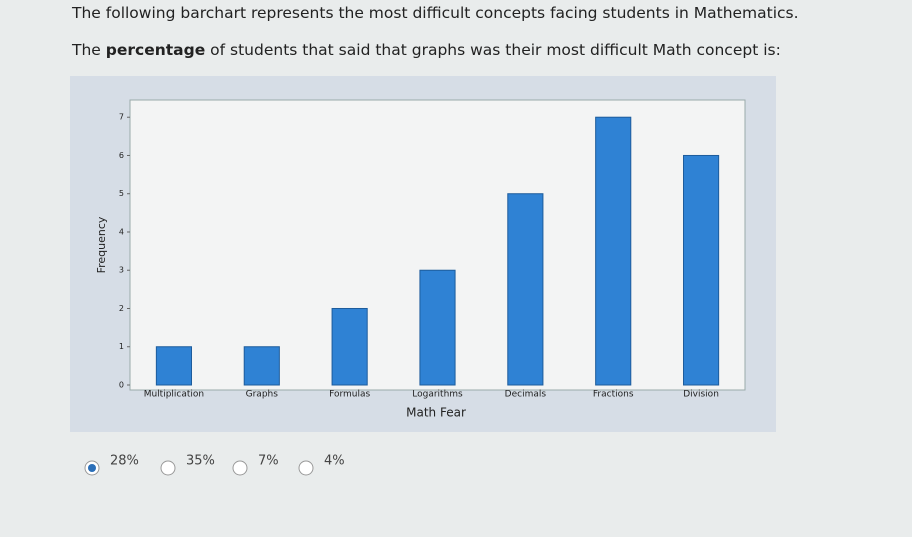 This screenshot has width=912, height=537. What do you see at coordinates (200, 461) in the screenshot?
I see `option-label: 35%` at bounding box center [200, 461].